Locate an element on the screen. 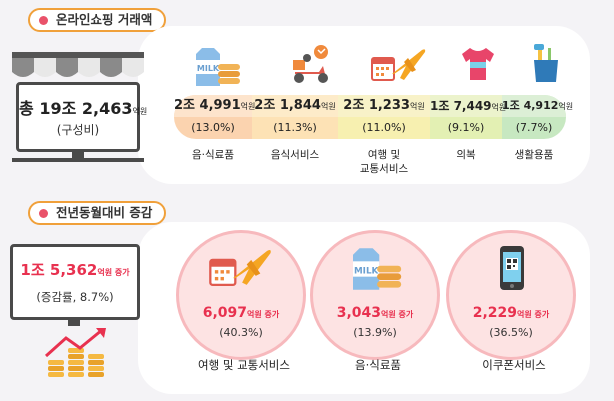  category-label-line2: 교통서비스 is located at coordinates (384, 169).